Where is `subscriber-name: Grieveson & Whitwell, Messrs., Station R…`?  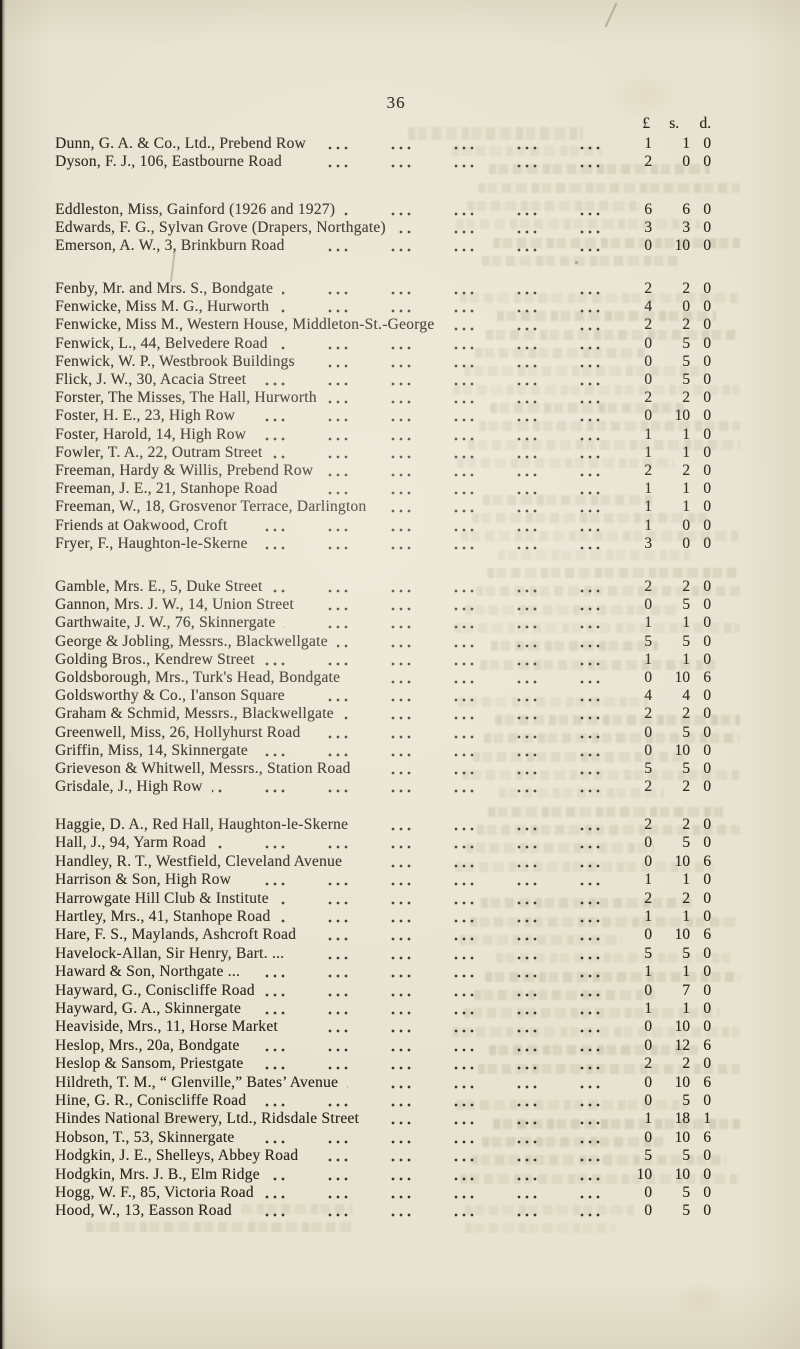
subscriber-name: Grieveson & Whitwell, Messrs., Station R… is located at coordinates (207, 769).